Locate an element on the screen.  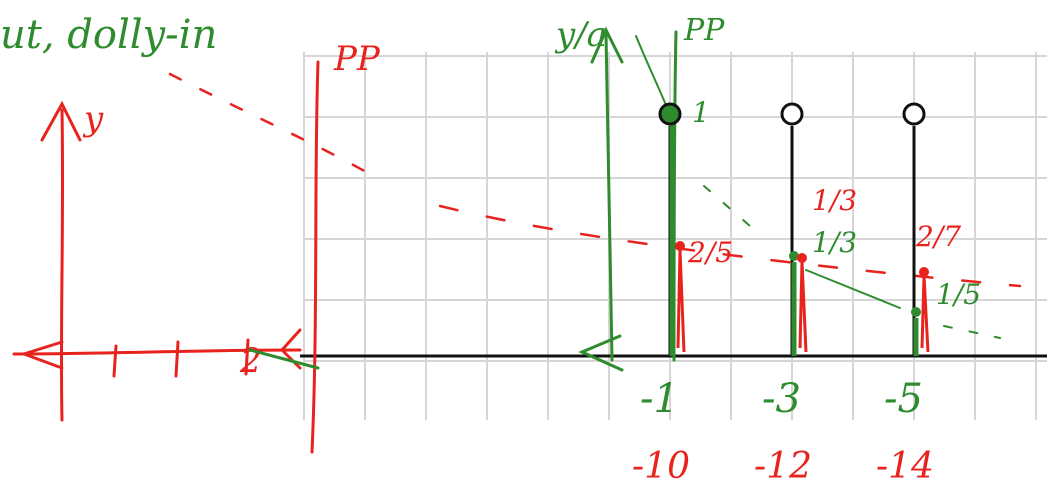
green-value-label: 1/5 is located at coordinates (958, 294).